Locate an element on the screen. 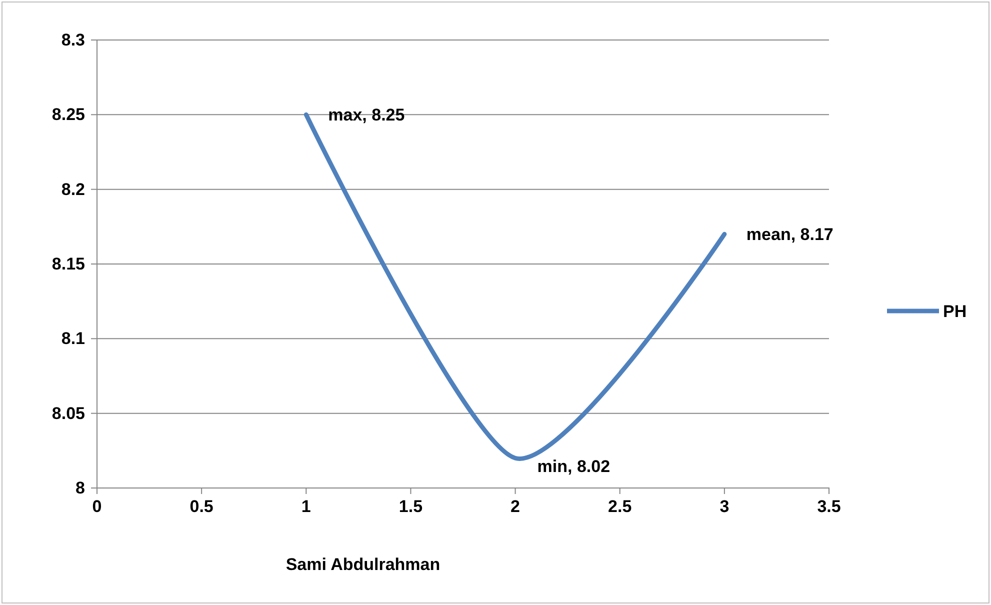  x-axis-title: Sami Abdulrahman is located at coordinates (363, 564).